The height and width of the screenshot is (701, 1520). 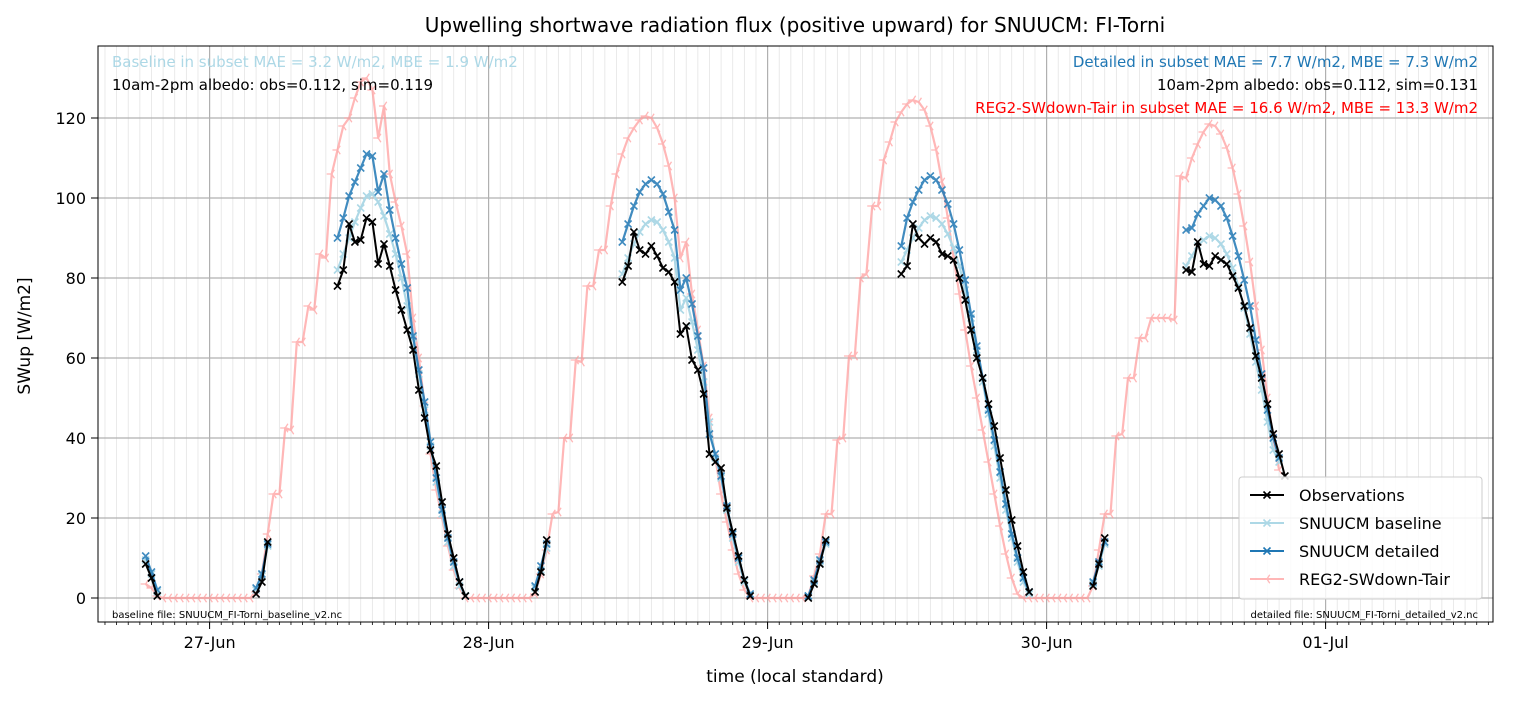 I want to click on y-tick-label: 80, so click(x=76, y=278).